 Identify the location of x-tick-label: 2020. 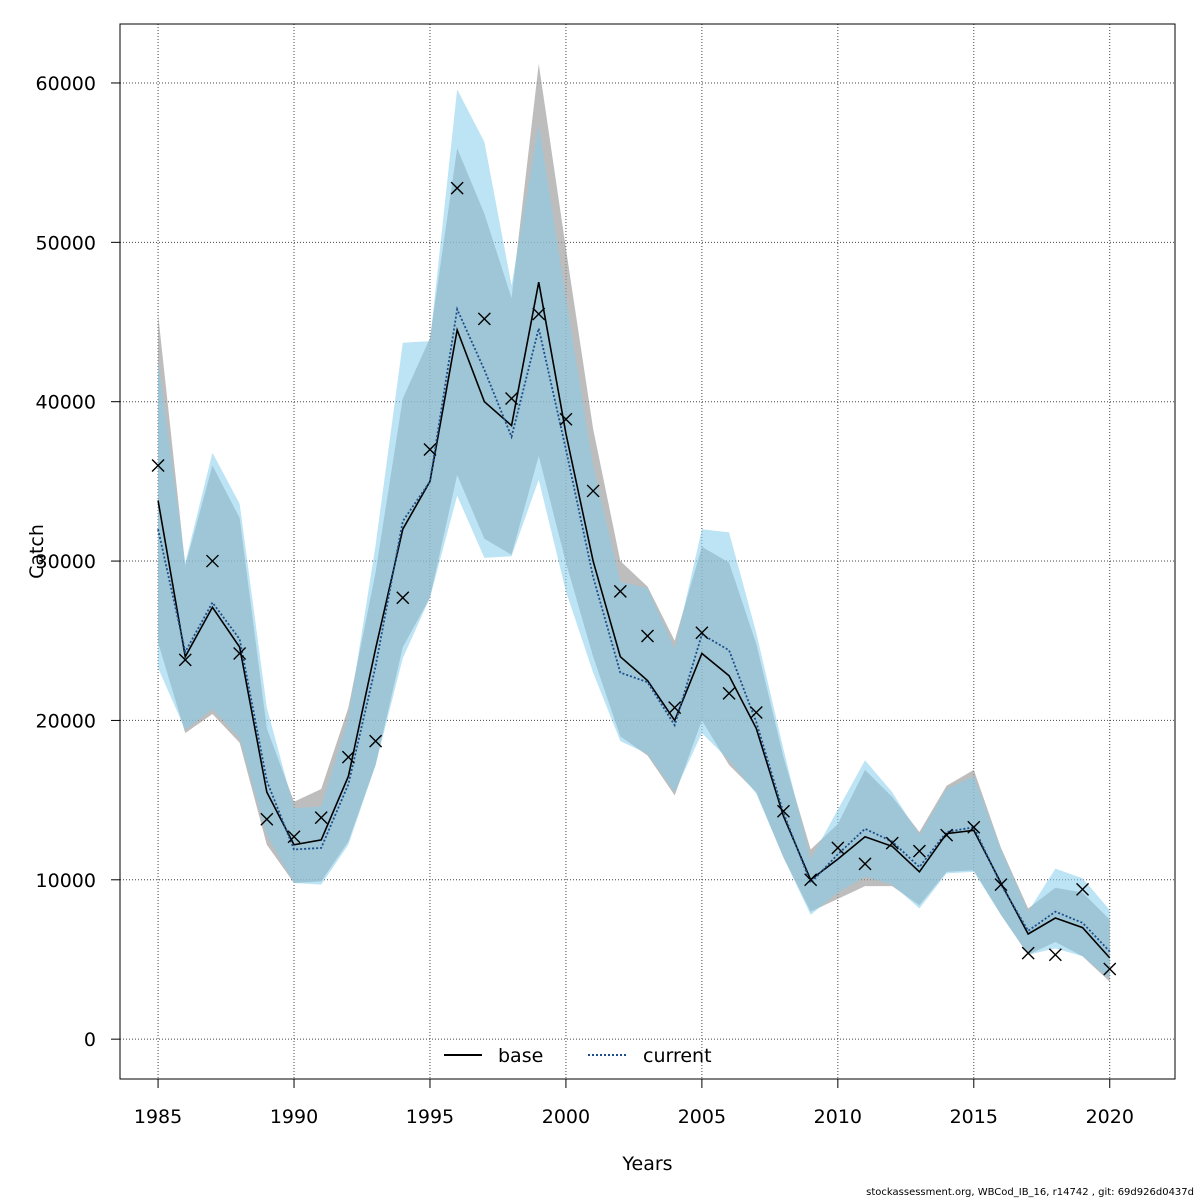
(1110, 1117).